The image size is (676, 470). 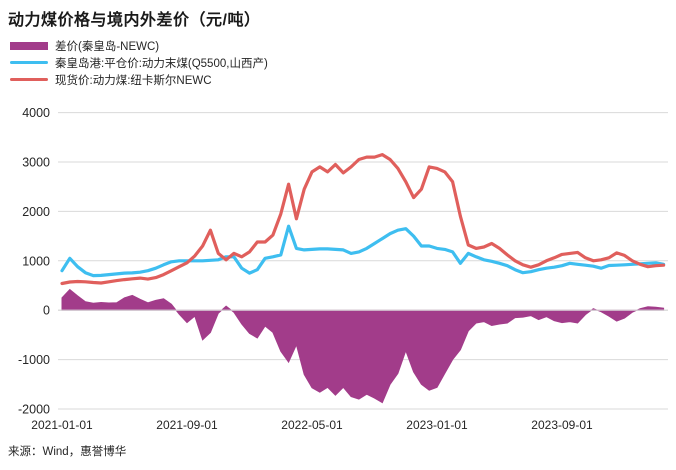 What do you see at coordinates (29, 45) in the screenshot?
I see `diff-series-swatch` at bounding box center [29, 45].